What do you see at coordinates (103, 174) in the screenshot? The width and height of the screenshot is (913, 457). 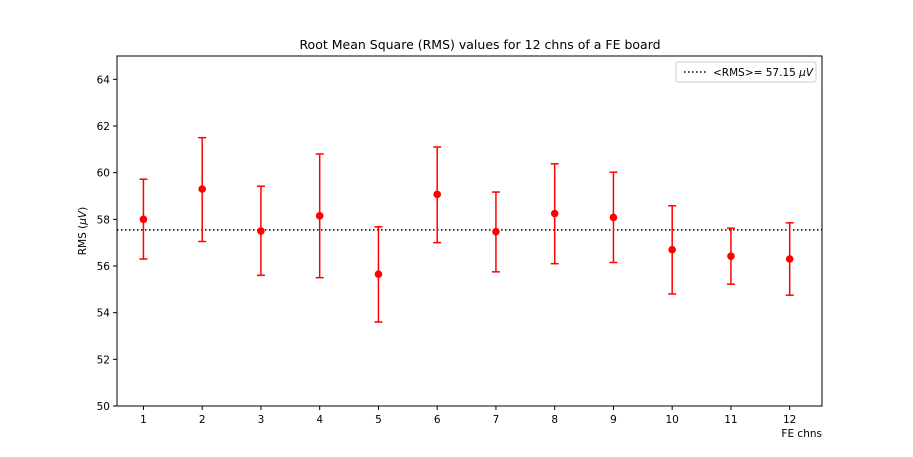 I see `y-tick-label: 60` at bounding box center [103, 174].